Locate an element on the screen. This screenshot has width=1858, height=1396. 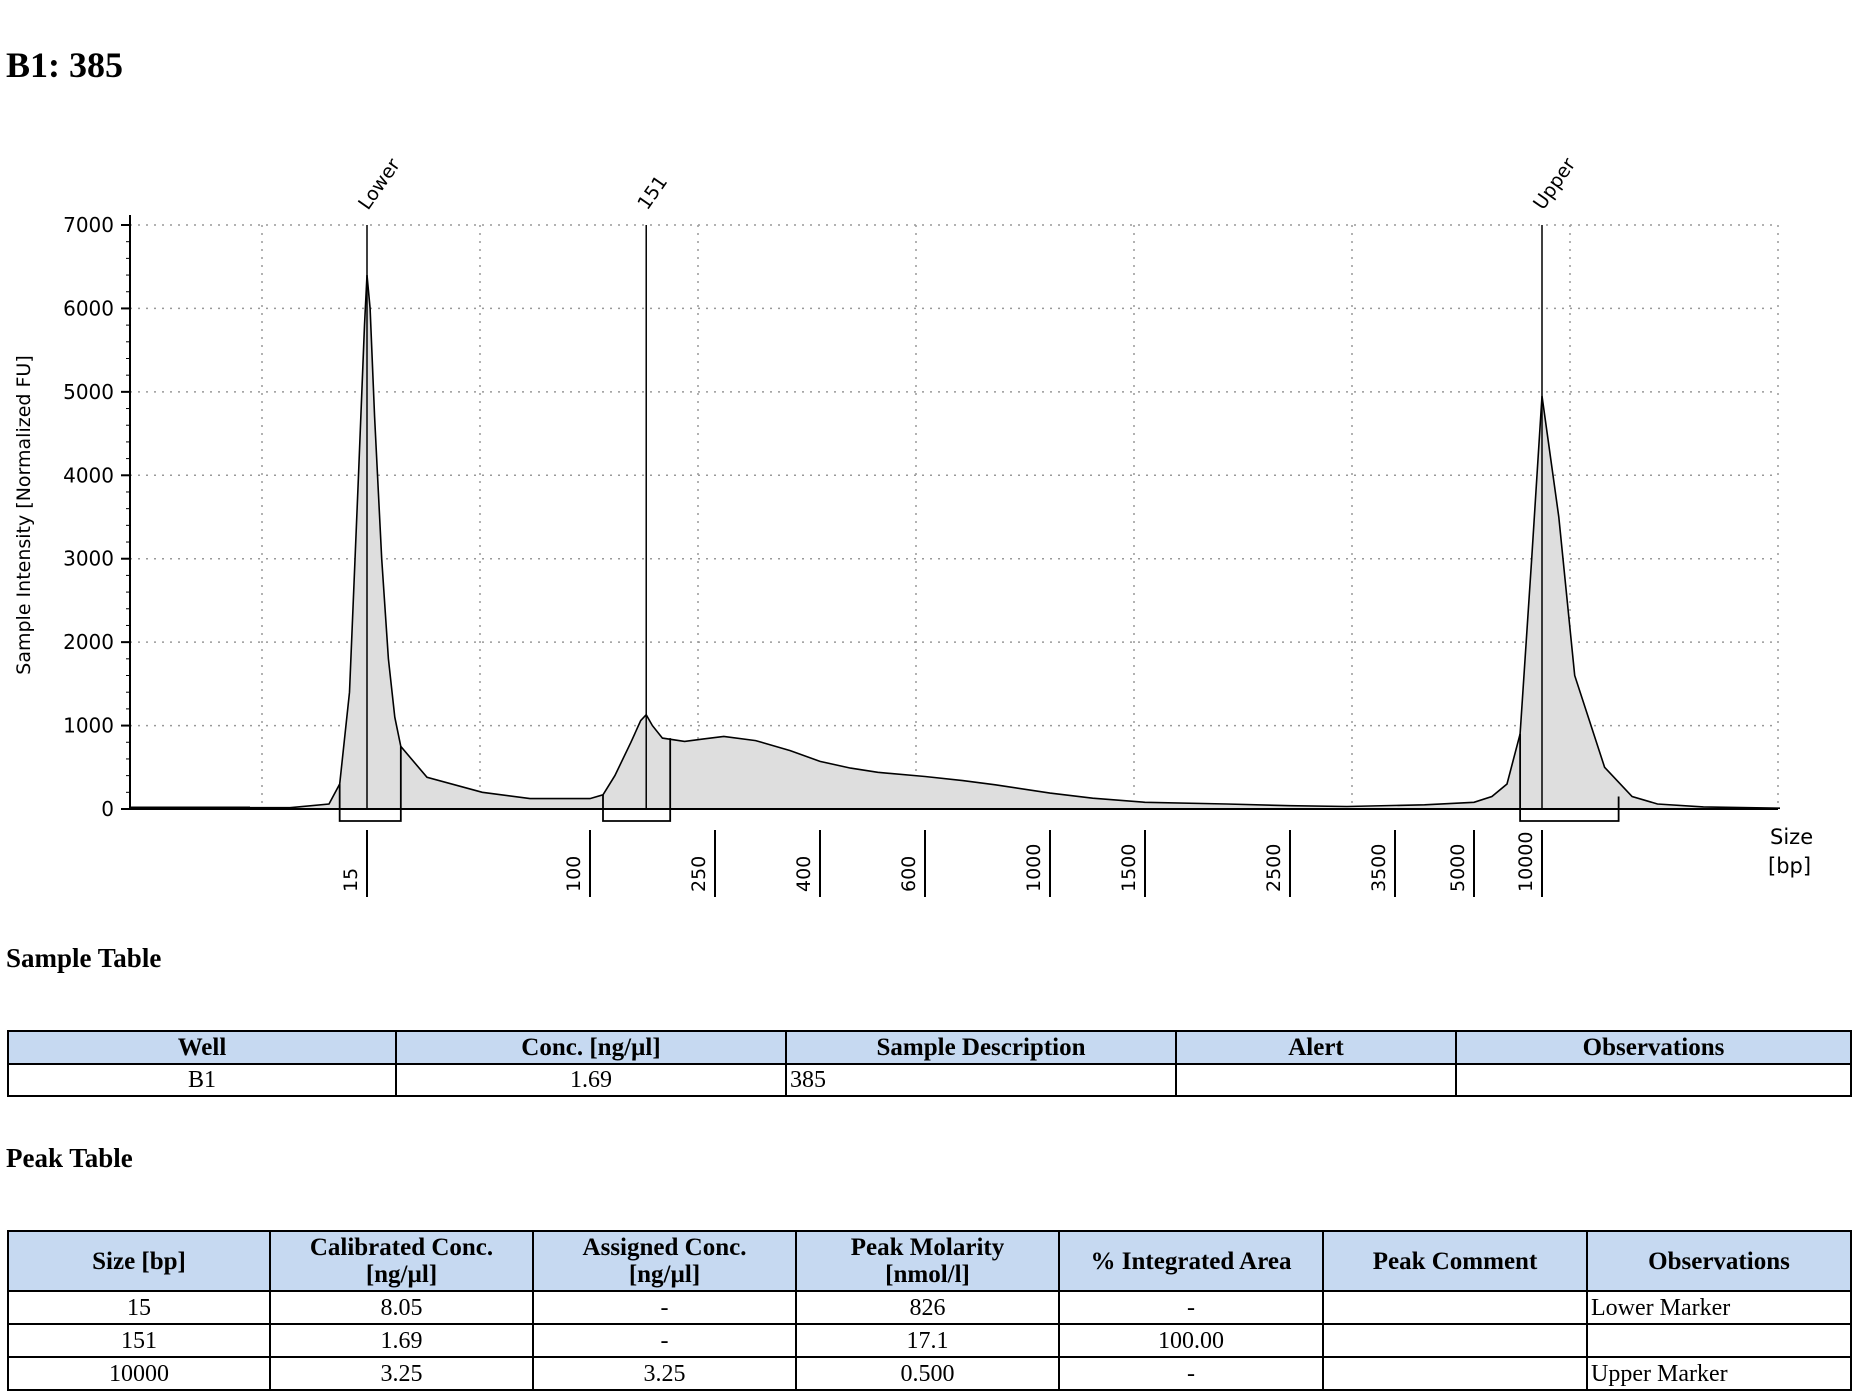
y-tick-label: 2000 is located at coordinates (88, 642).